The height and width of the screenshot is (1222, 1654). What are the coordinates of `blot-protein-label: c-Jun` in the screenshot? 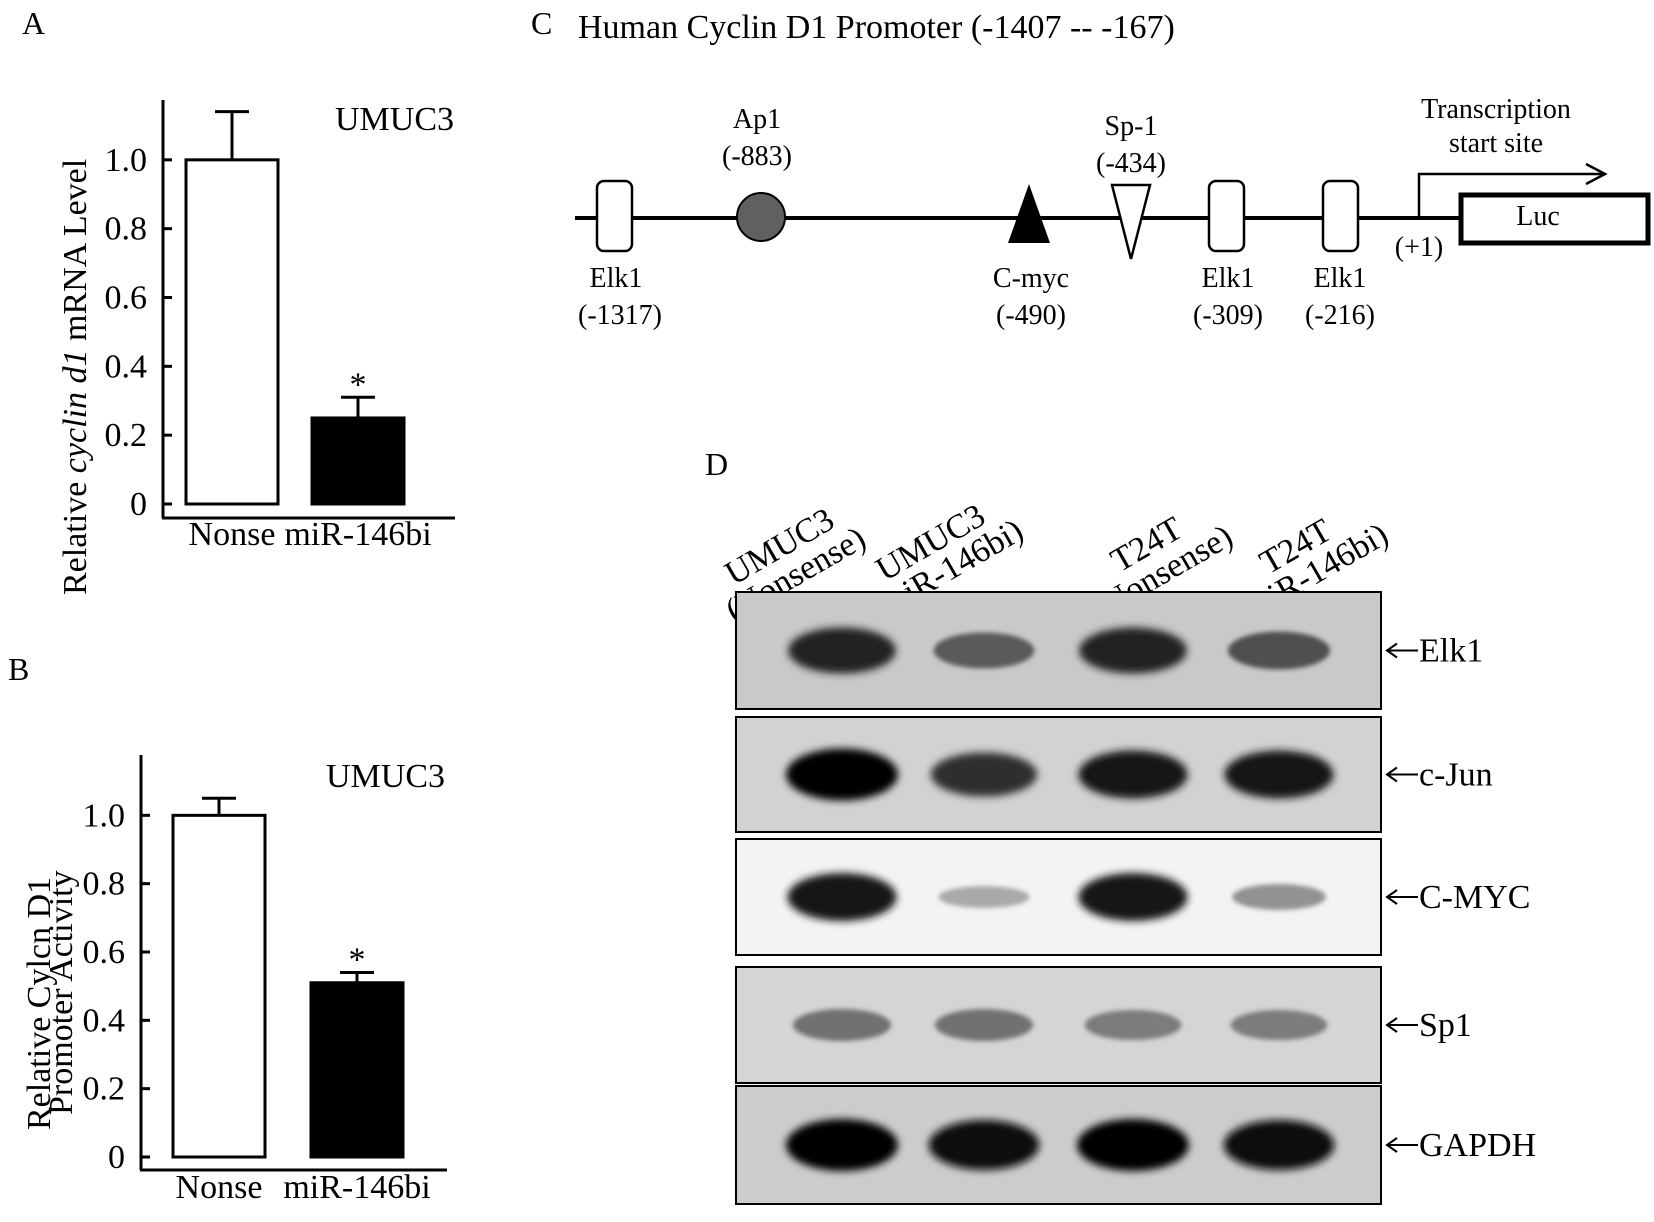 It's located at (1456, 775).